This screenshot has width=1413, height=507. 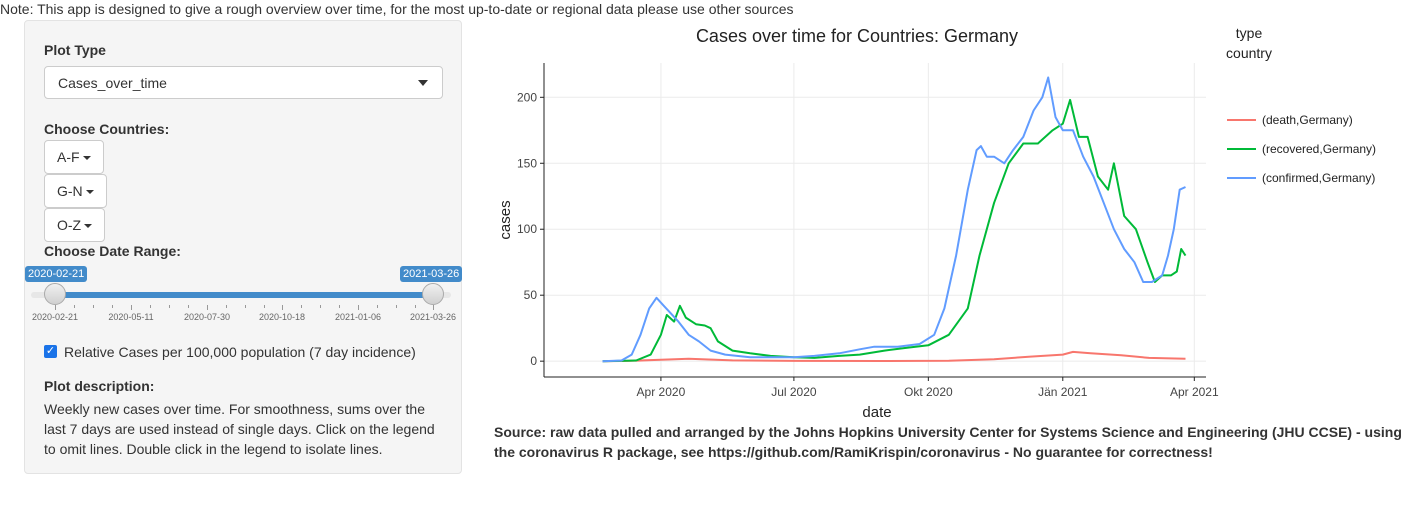 I want to click on slider-tick-label: 2021-03-26, so click(x=433, y=317).